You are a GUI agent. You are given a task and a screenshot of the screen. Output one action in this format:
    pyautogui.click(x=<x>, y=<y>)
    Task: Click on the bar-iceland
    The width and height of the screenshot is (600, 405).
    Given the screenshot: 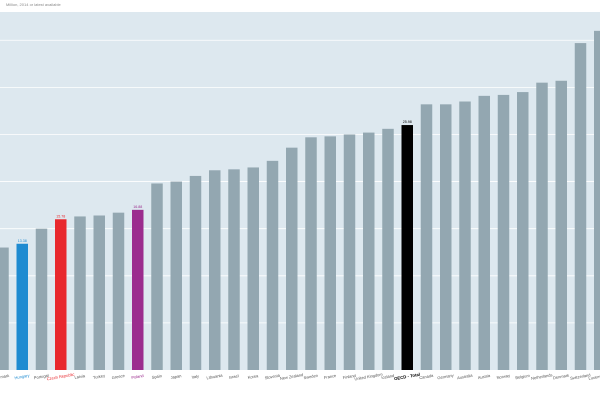 What is the action you would take?
    pyautogui.click(x=388, y=249)
    